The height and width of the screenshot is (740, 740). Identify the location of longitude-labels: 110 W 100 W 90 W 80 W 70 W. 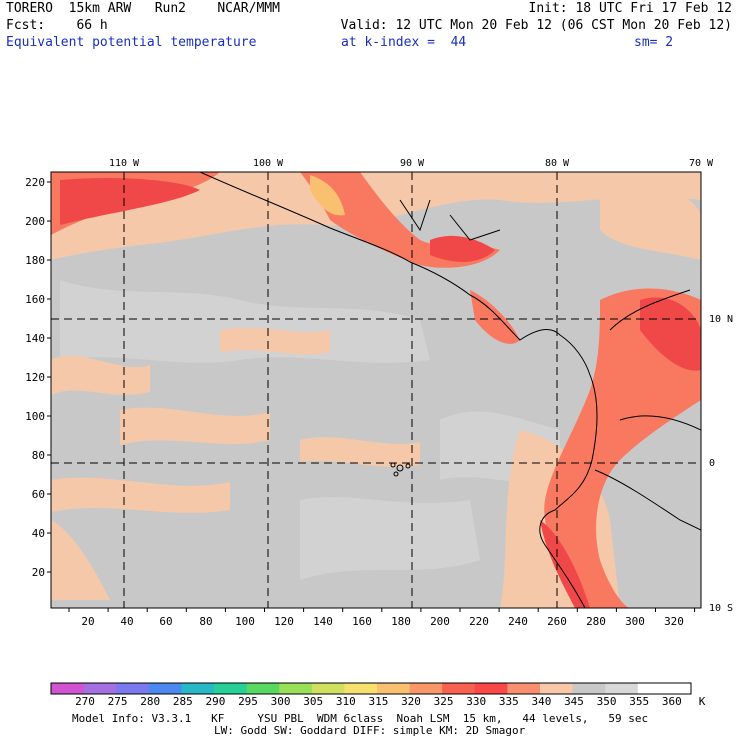
(411, 163).